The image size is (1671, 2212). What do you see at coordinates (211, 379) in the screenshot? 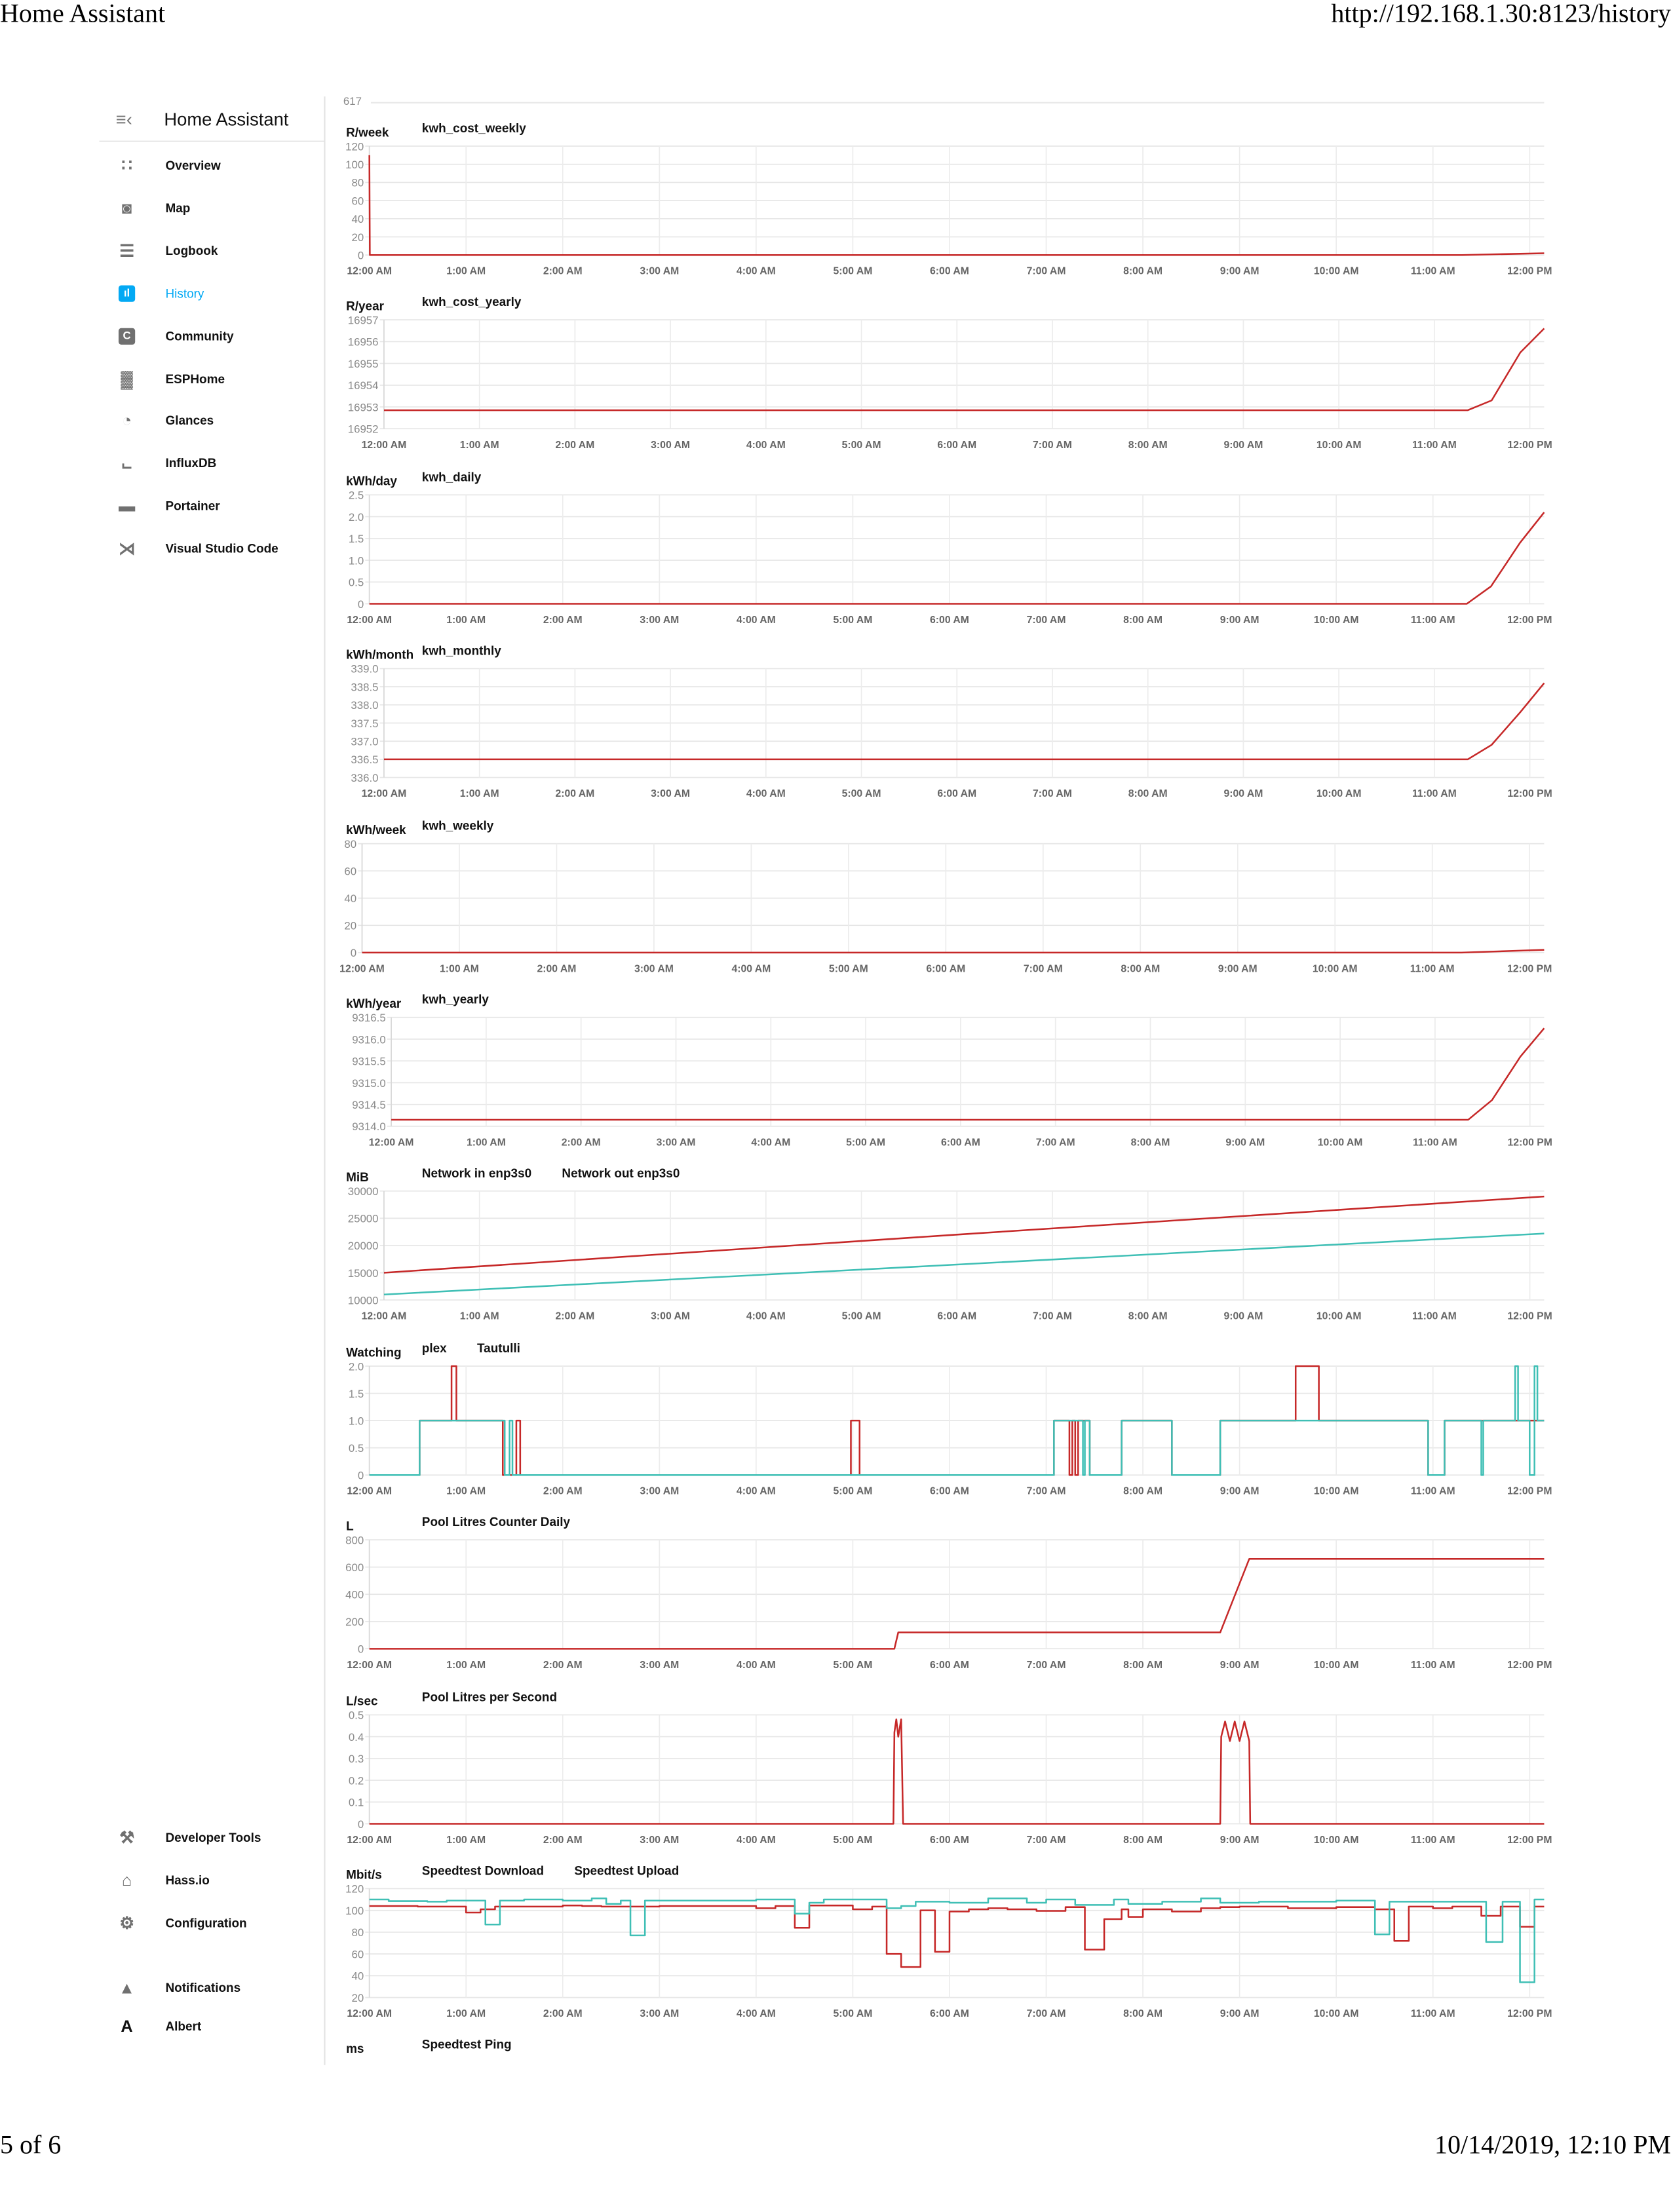
I see `sidebar-item-esphome: ▓ ESPHome` at bounding box center [211, 379].